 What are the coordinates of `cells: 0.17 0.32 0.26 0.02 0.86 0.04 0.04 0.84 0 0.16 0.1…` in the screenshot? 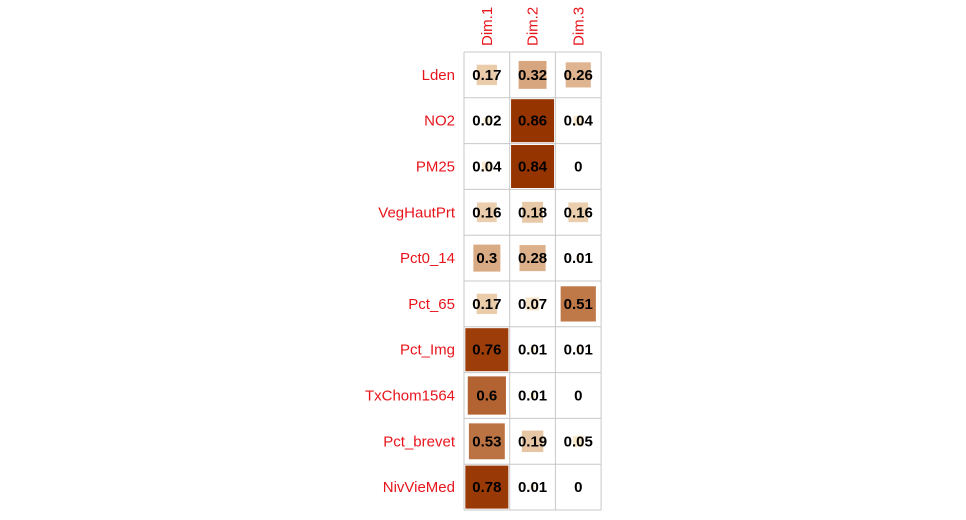 It's located at (530, 284).